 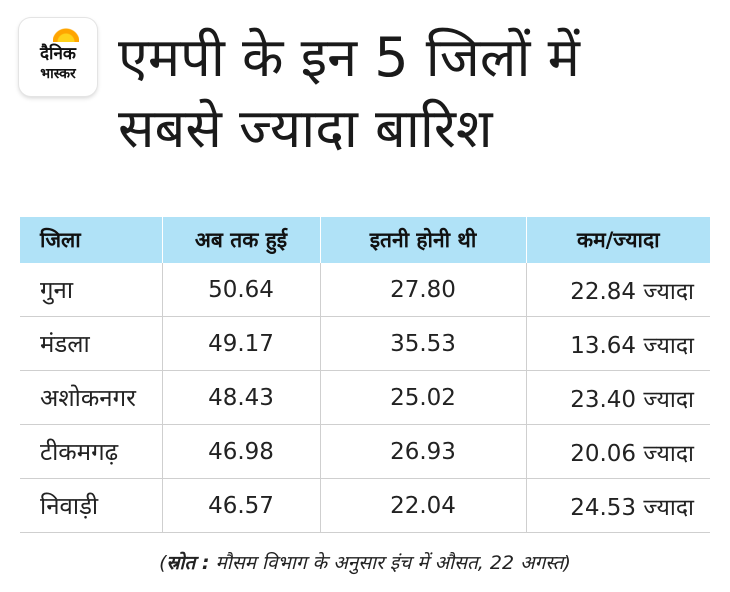 What do you see at coordinates (423, 343) in the screenshot?
I see `expected-cell: 35.53` at bounding box center [423, 343].